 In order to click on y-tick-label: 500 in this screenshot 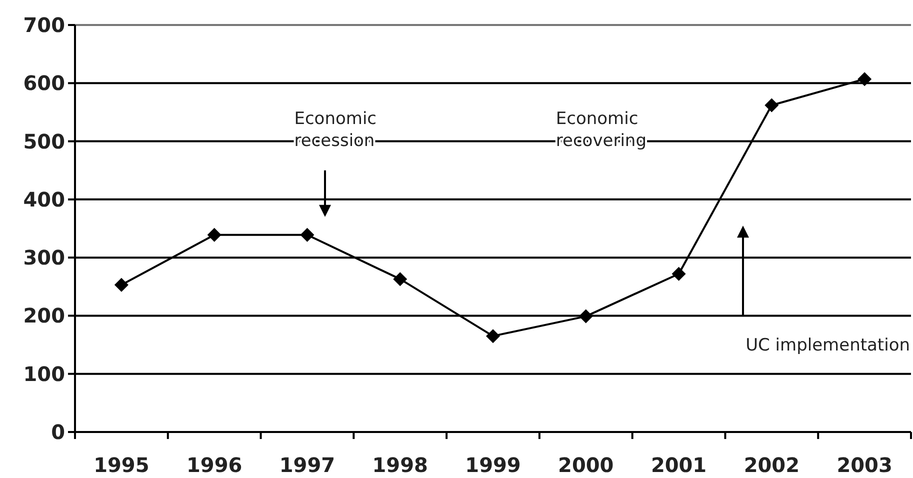, I will do `click(44, 141)`.